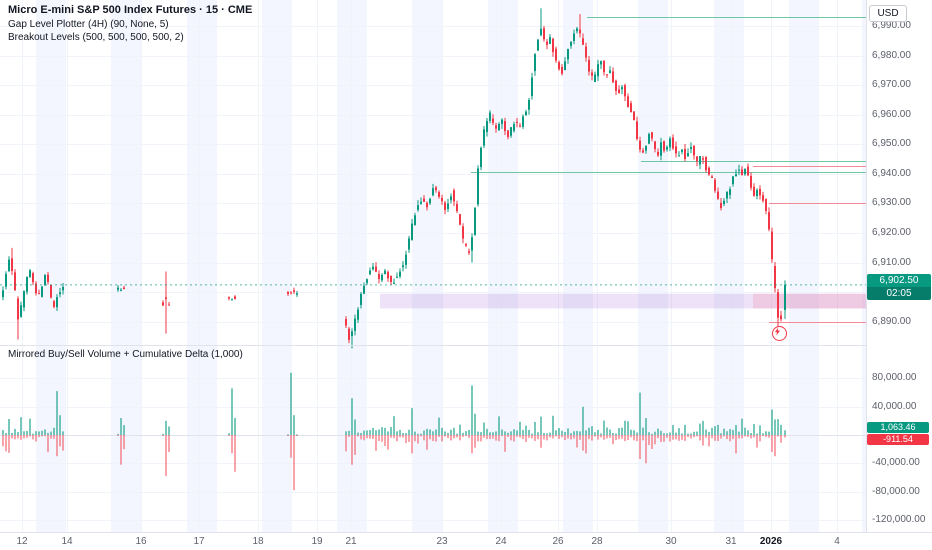  I want to click on price-axis-label: 6,890.00, so click(891, 321).